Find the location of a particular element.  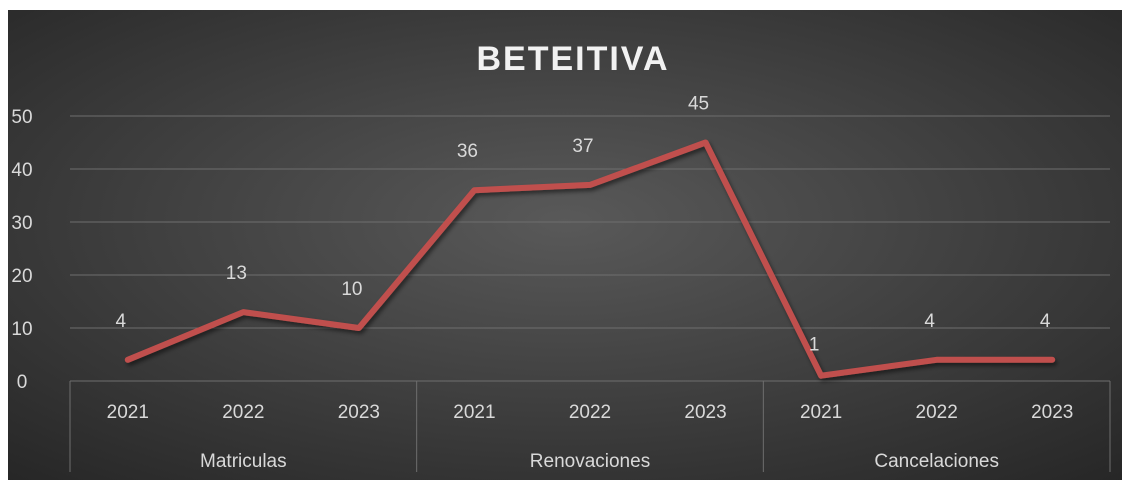

y-axis-ticks: 0 10 20 30 40 50 is located at coordinates (21, 250).